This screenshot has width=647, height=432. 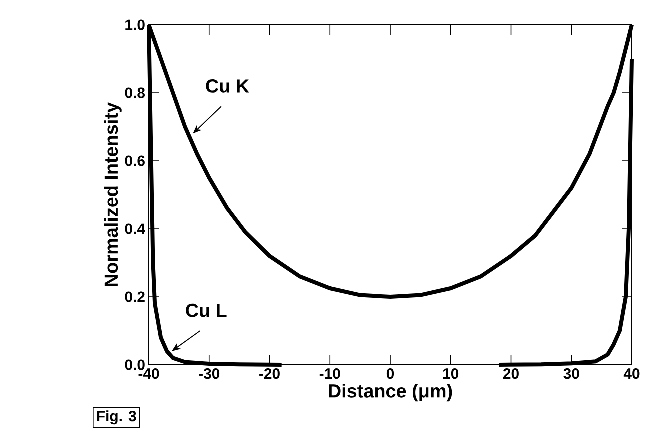 I want to click on y-axis-title: Normalized Intensity, so click(x=113, y=194).